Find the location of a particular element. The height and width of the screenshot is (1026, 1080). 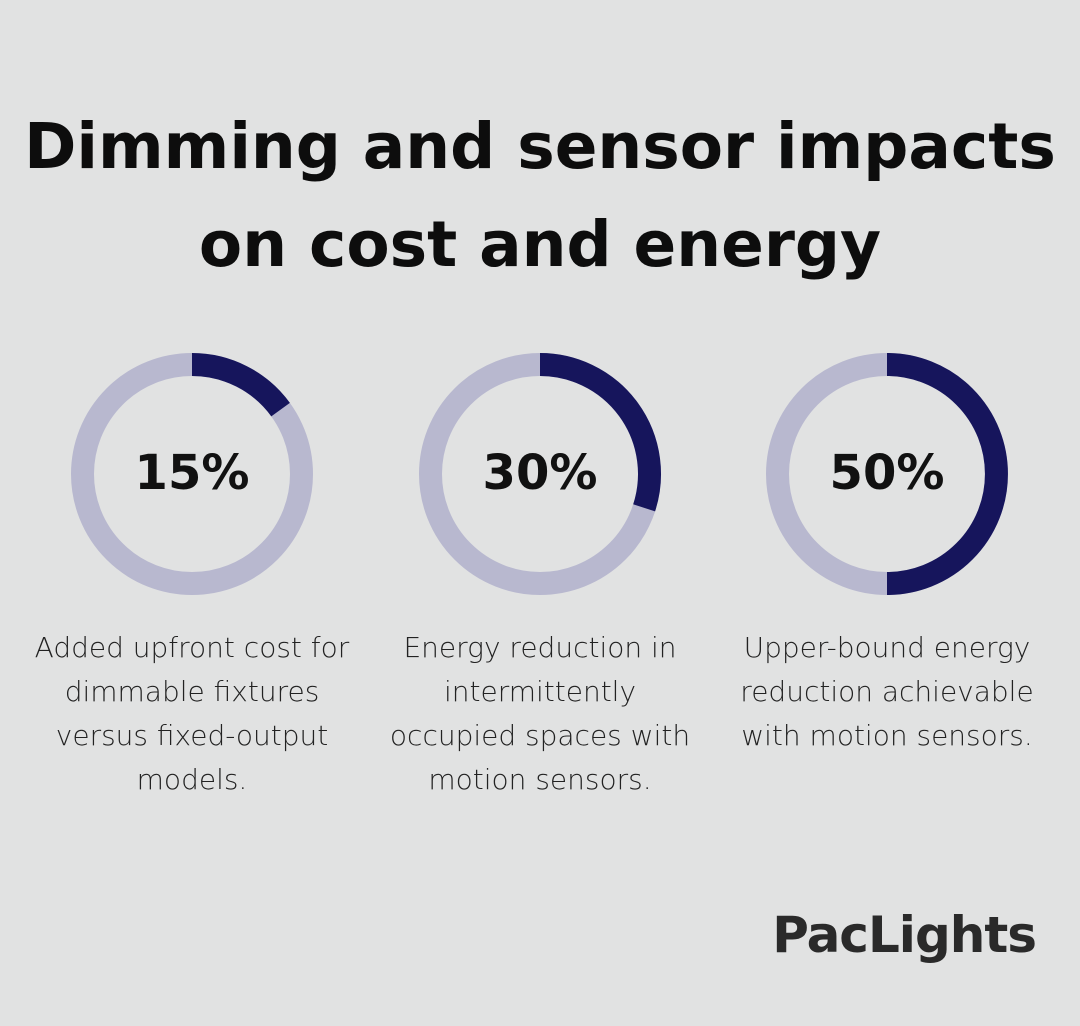

value-label: 30% is located at coordinates (540, 473).